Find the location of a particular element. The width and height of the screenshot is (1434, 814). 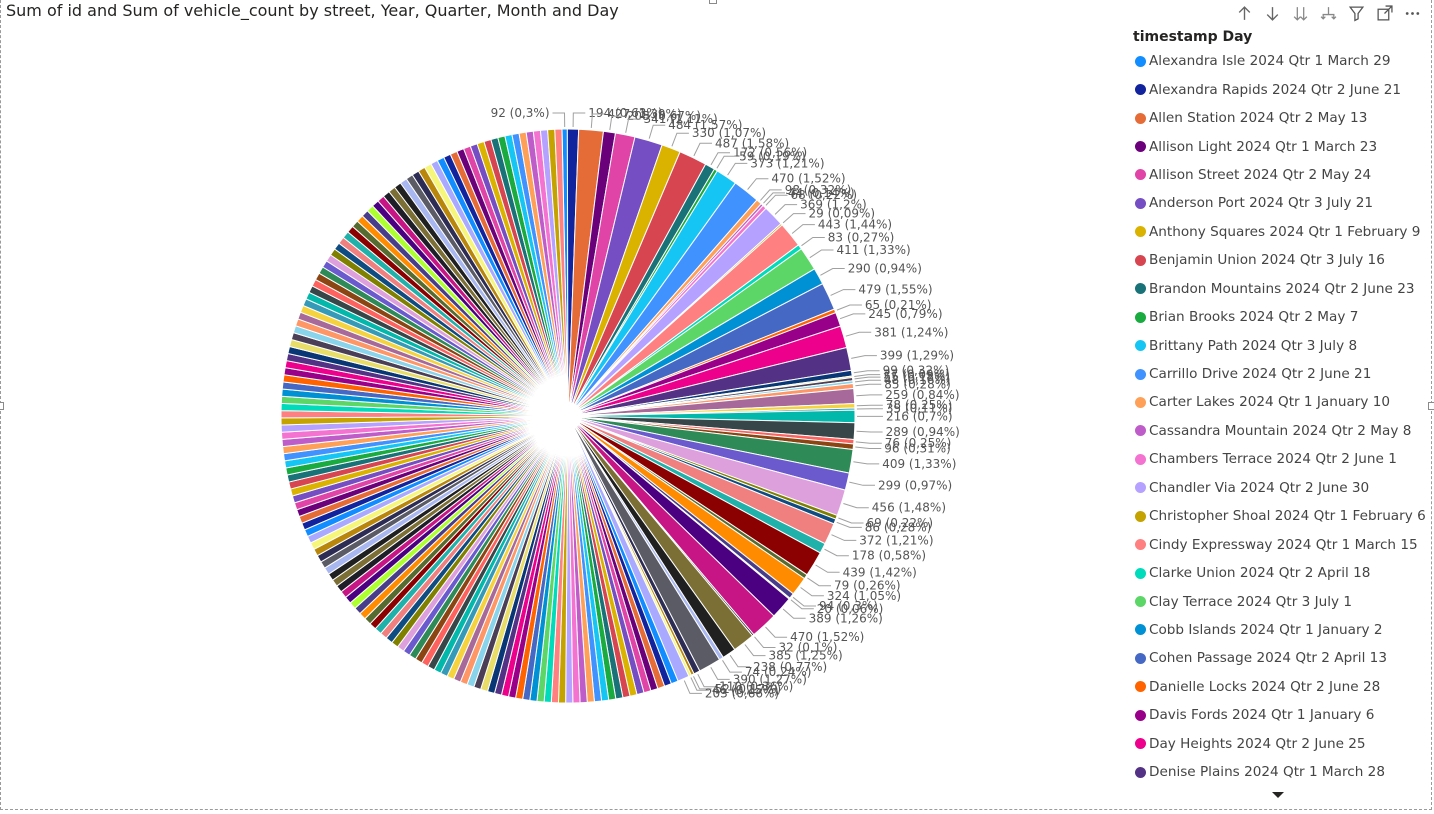

legend-item-label: Benjamin Union 2024 Qtr 3 July 16 is located at coordinates (1267, 260).